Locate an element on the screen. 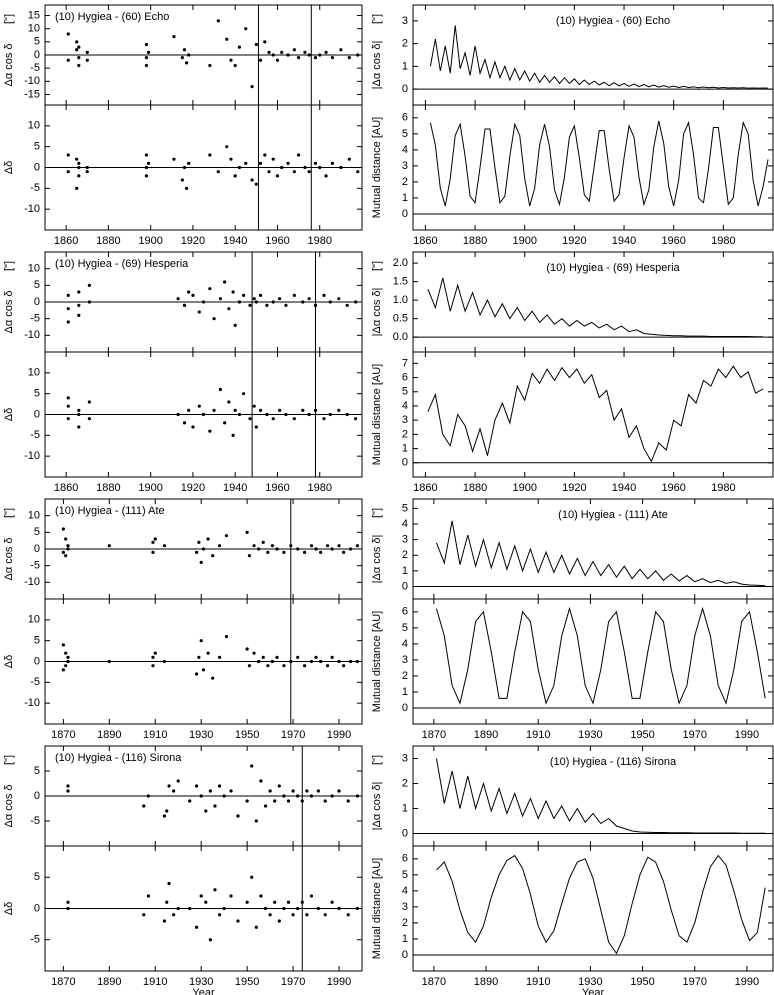 This screenshot has width=774, height=995. x-tick-label: 1900 is located at coordinates (524, 241).